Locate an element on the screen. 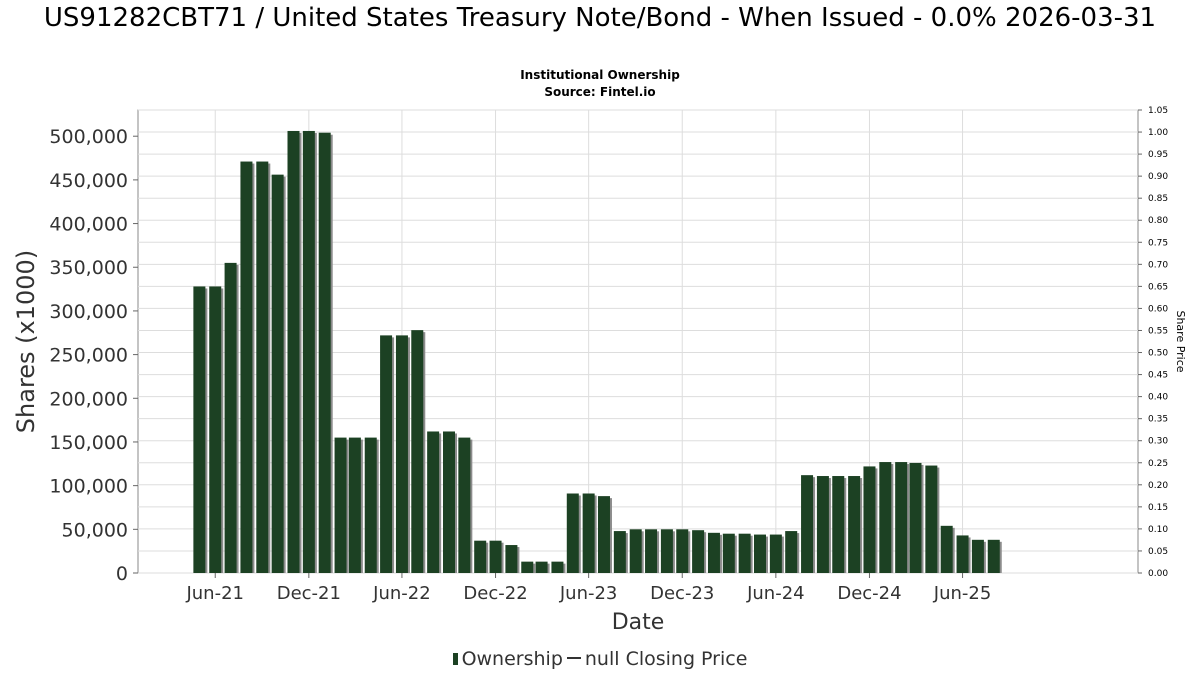 The height and width of the screenshot is (675, 1200). y-tick-label: 350,000 is located at coordinates (88, 268).